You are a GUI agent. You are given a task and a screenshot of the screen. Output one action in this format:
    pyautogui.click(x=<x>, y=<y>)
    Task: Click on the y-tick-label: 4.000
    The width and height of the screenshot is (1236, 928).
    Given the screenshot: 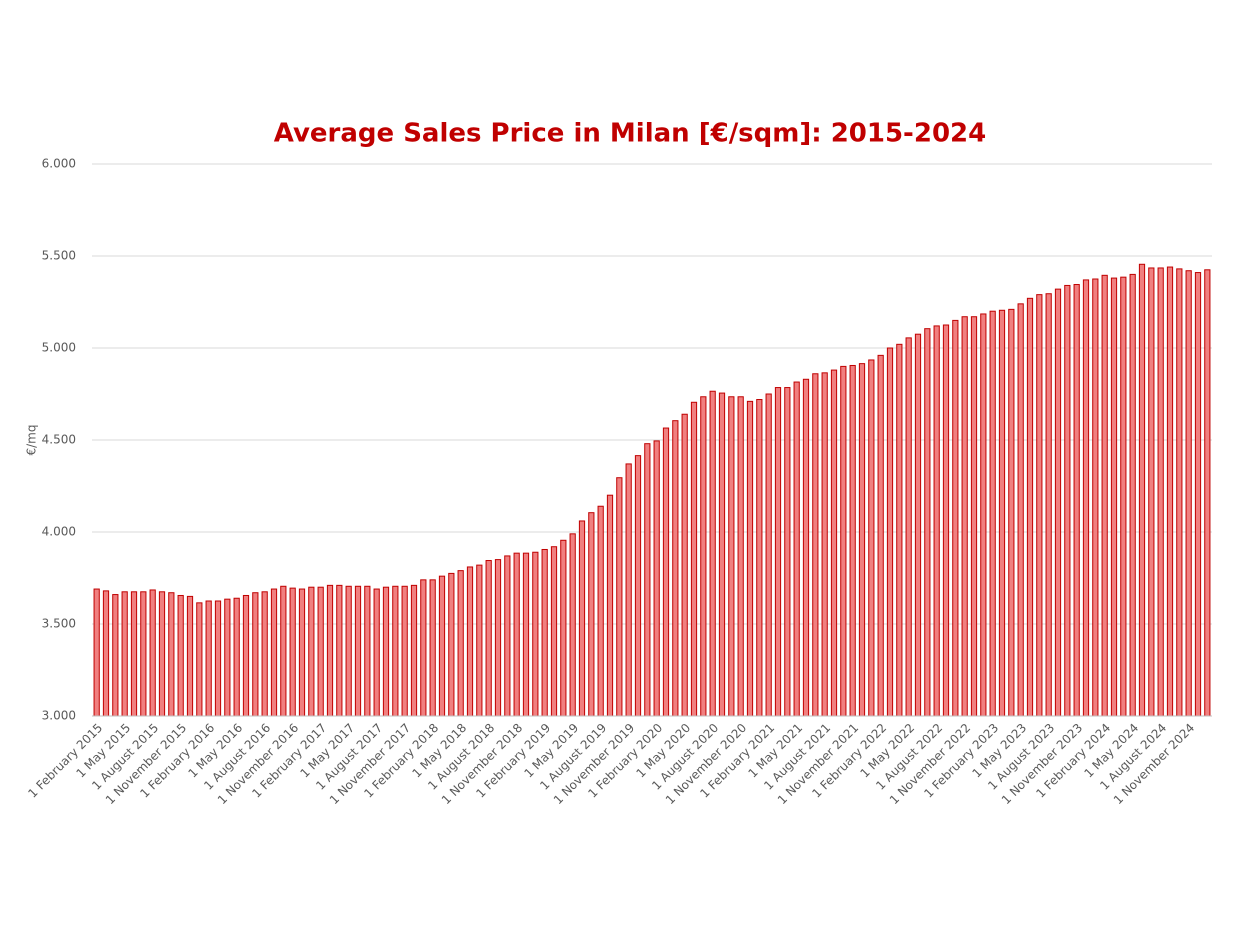 What is the action you would take?
    pyautogui.click(x=59, y=532)
    